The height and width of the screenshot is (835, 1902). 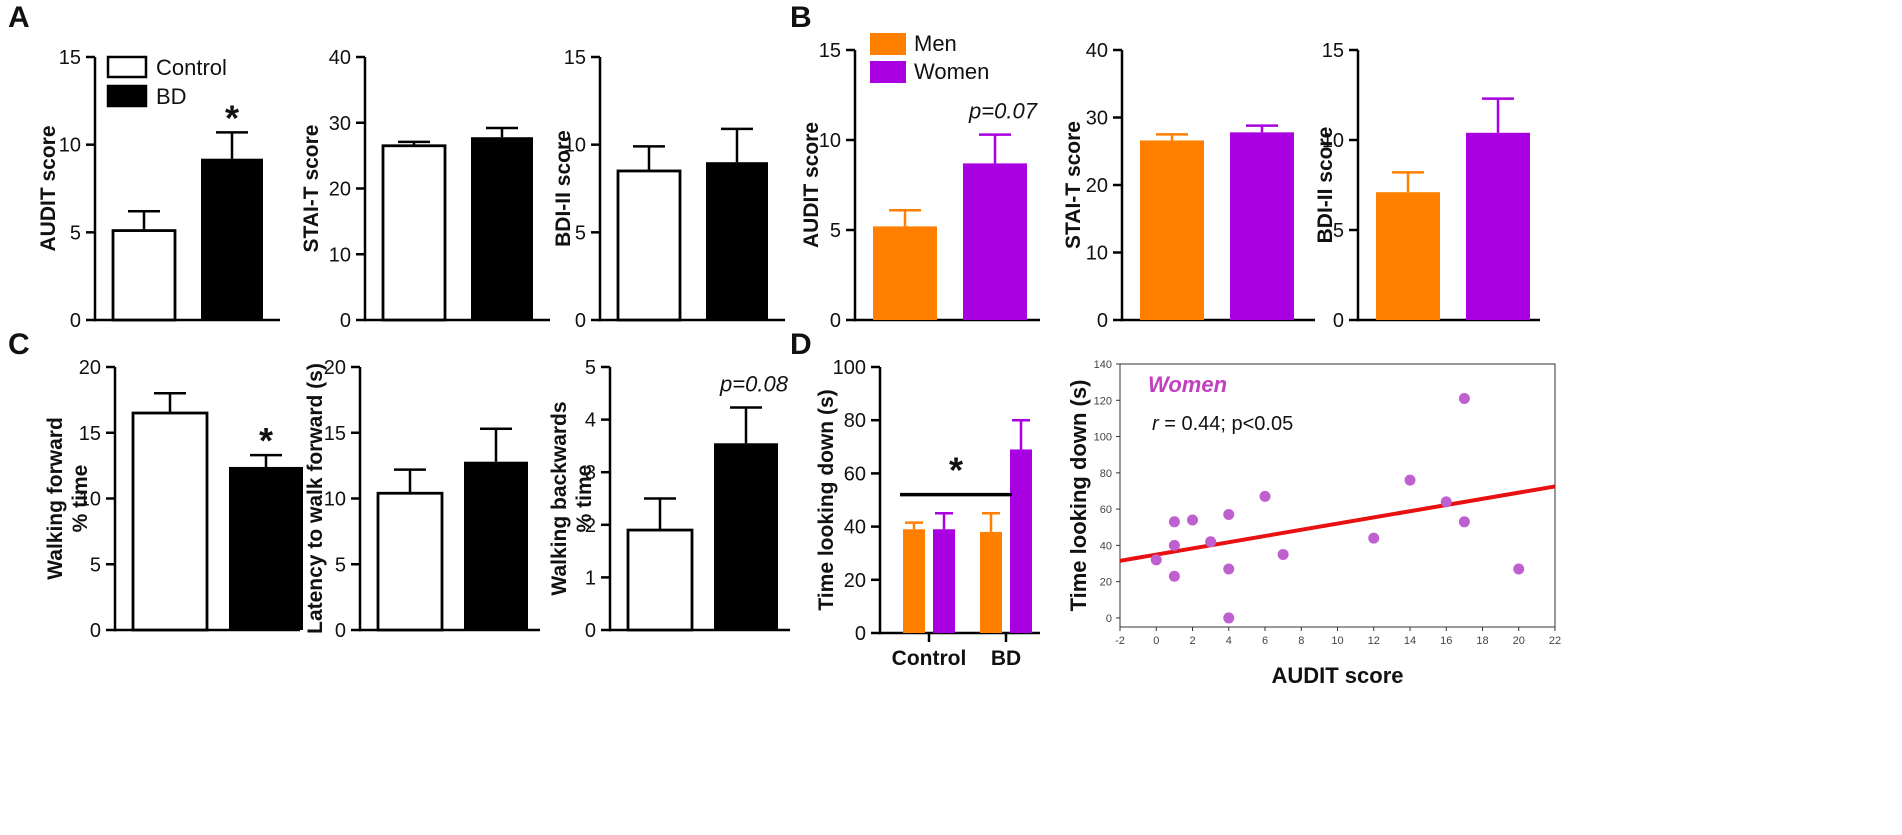 What do you see at coordinates (888, 72) in the screenshot?
I see `legend-swatch-women` at bounding box center [888, 72].